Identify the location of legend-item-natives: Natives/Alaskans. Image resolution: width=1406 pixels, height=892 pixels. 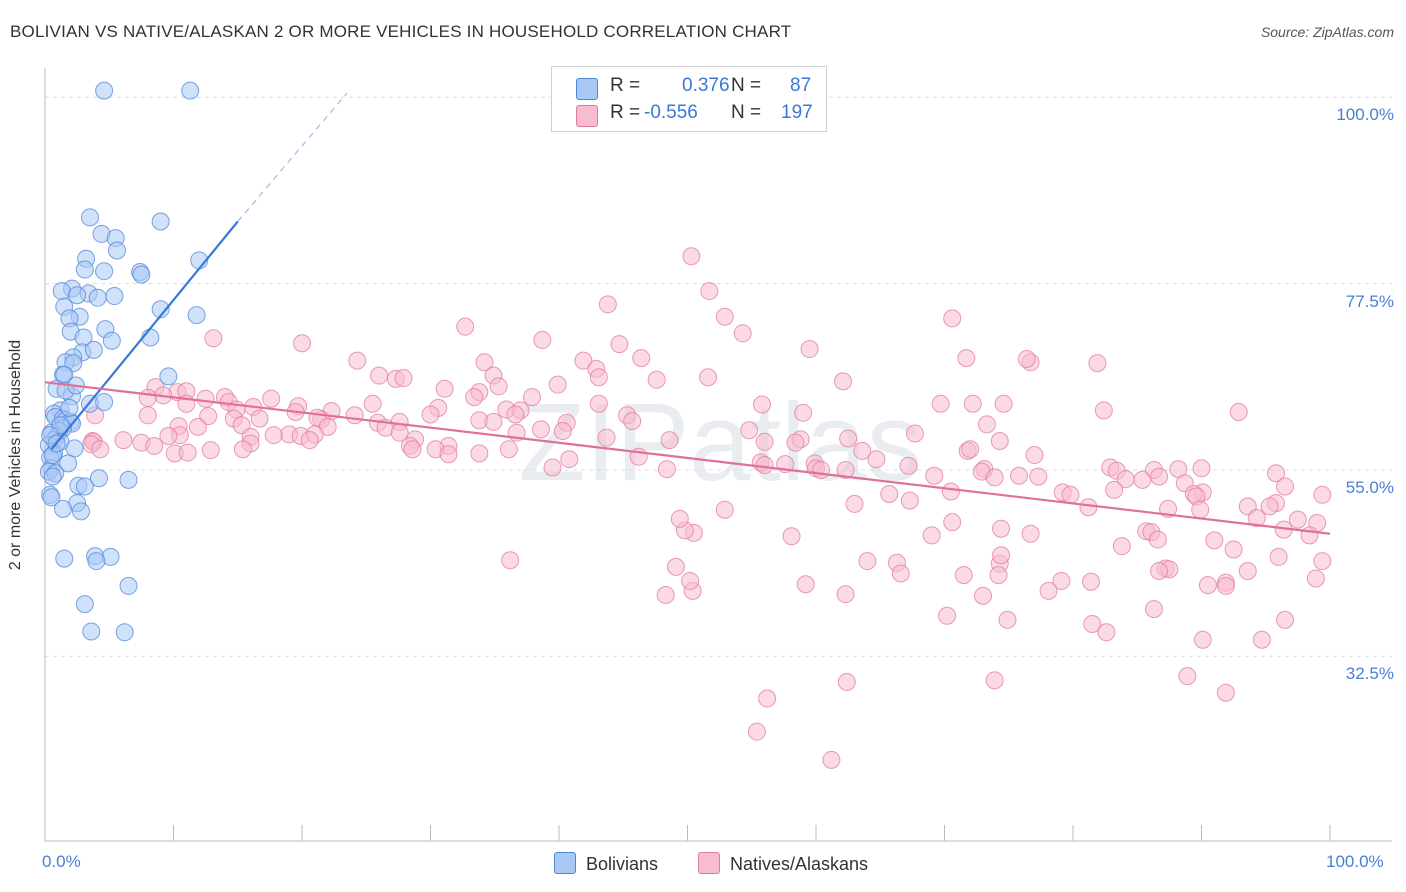
(783, 863).